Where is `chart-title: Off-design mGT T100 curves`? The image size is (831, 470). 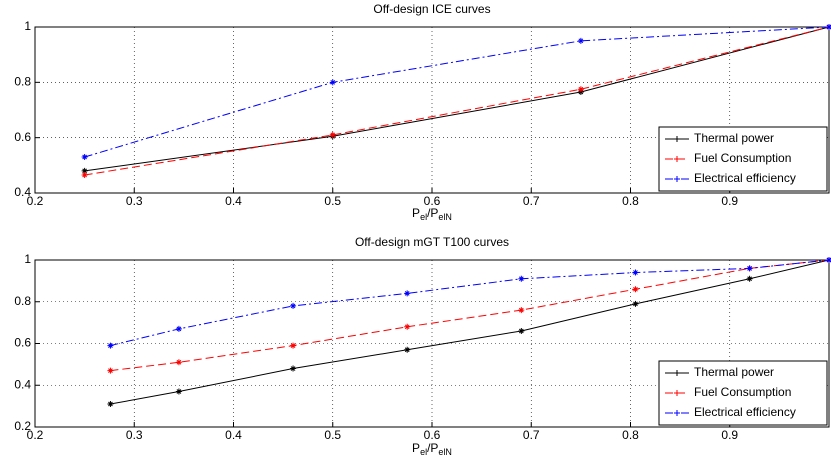
chart-title: Off-design mGT T100 curves is located at coordinates (432, 242).